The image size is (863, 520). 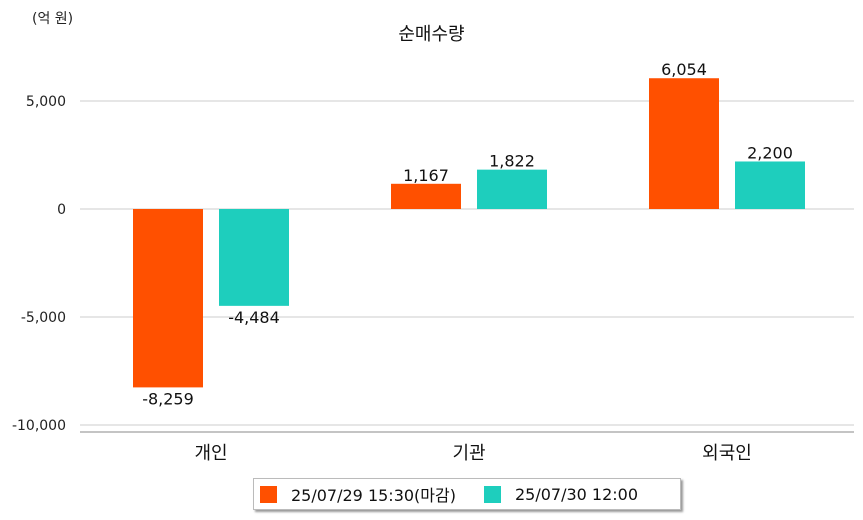 What do you see at coordinates (168, 398) in the screenshot?
I see `data-label: -8,259` at bounding box center [168, 398].